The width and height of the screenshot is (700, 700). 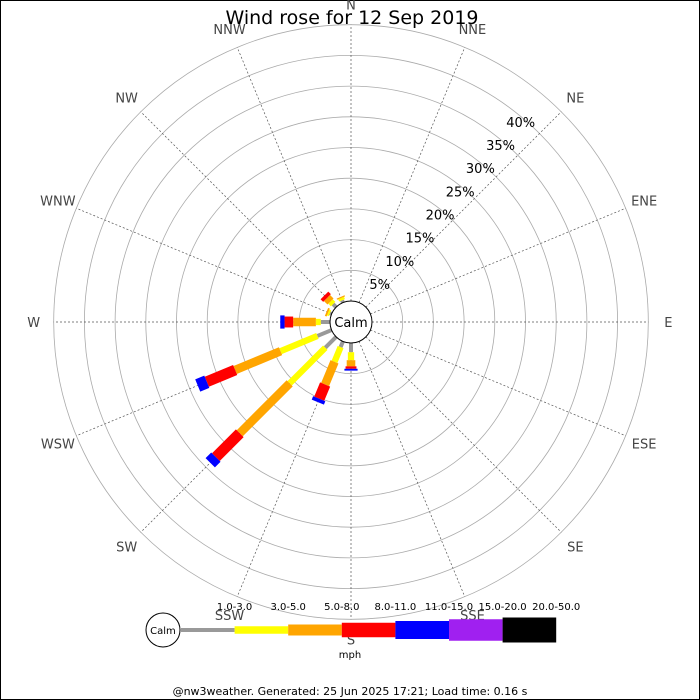 I want to click on chart-title: Wind rose for 12 Sep 2019, so click(x=351, y=18).